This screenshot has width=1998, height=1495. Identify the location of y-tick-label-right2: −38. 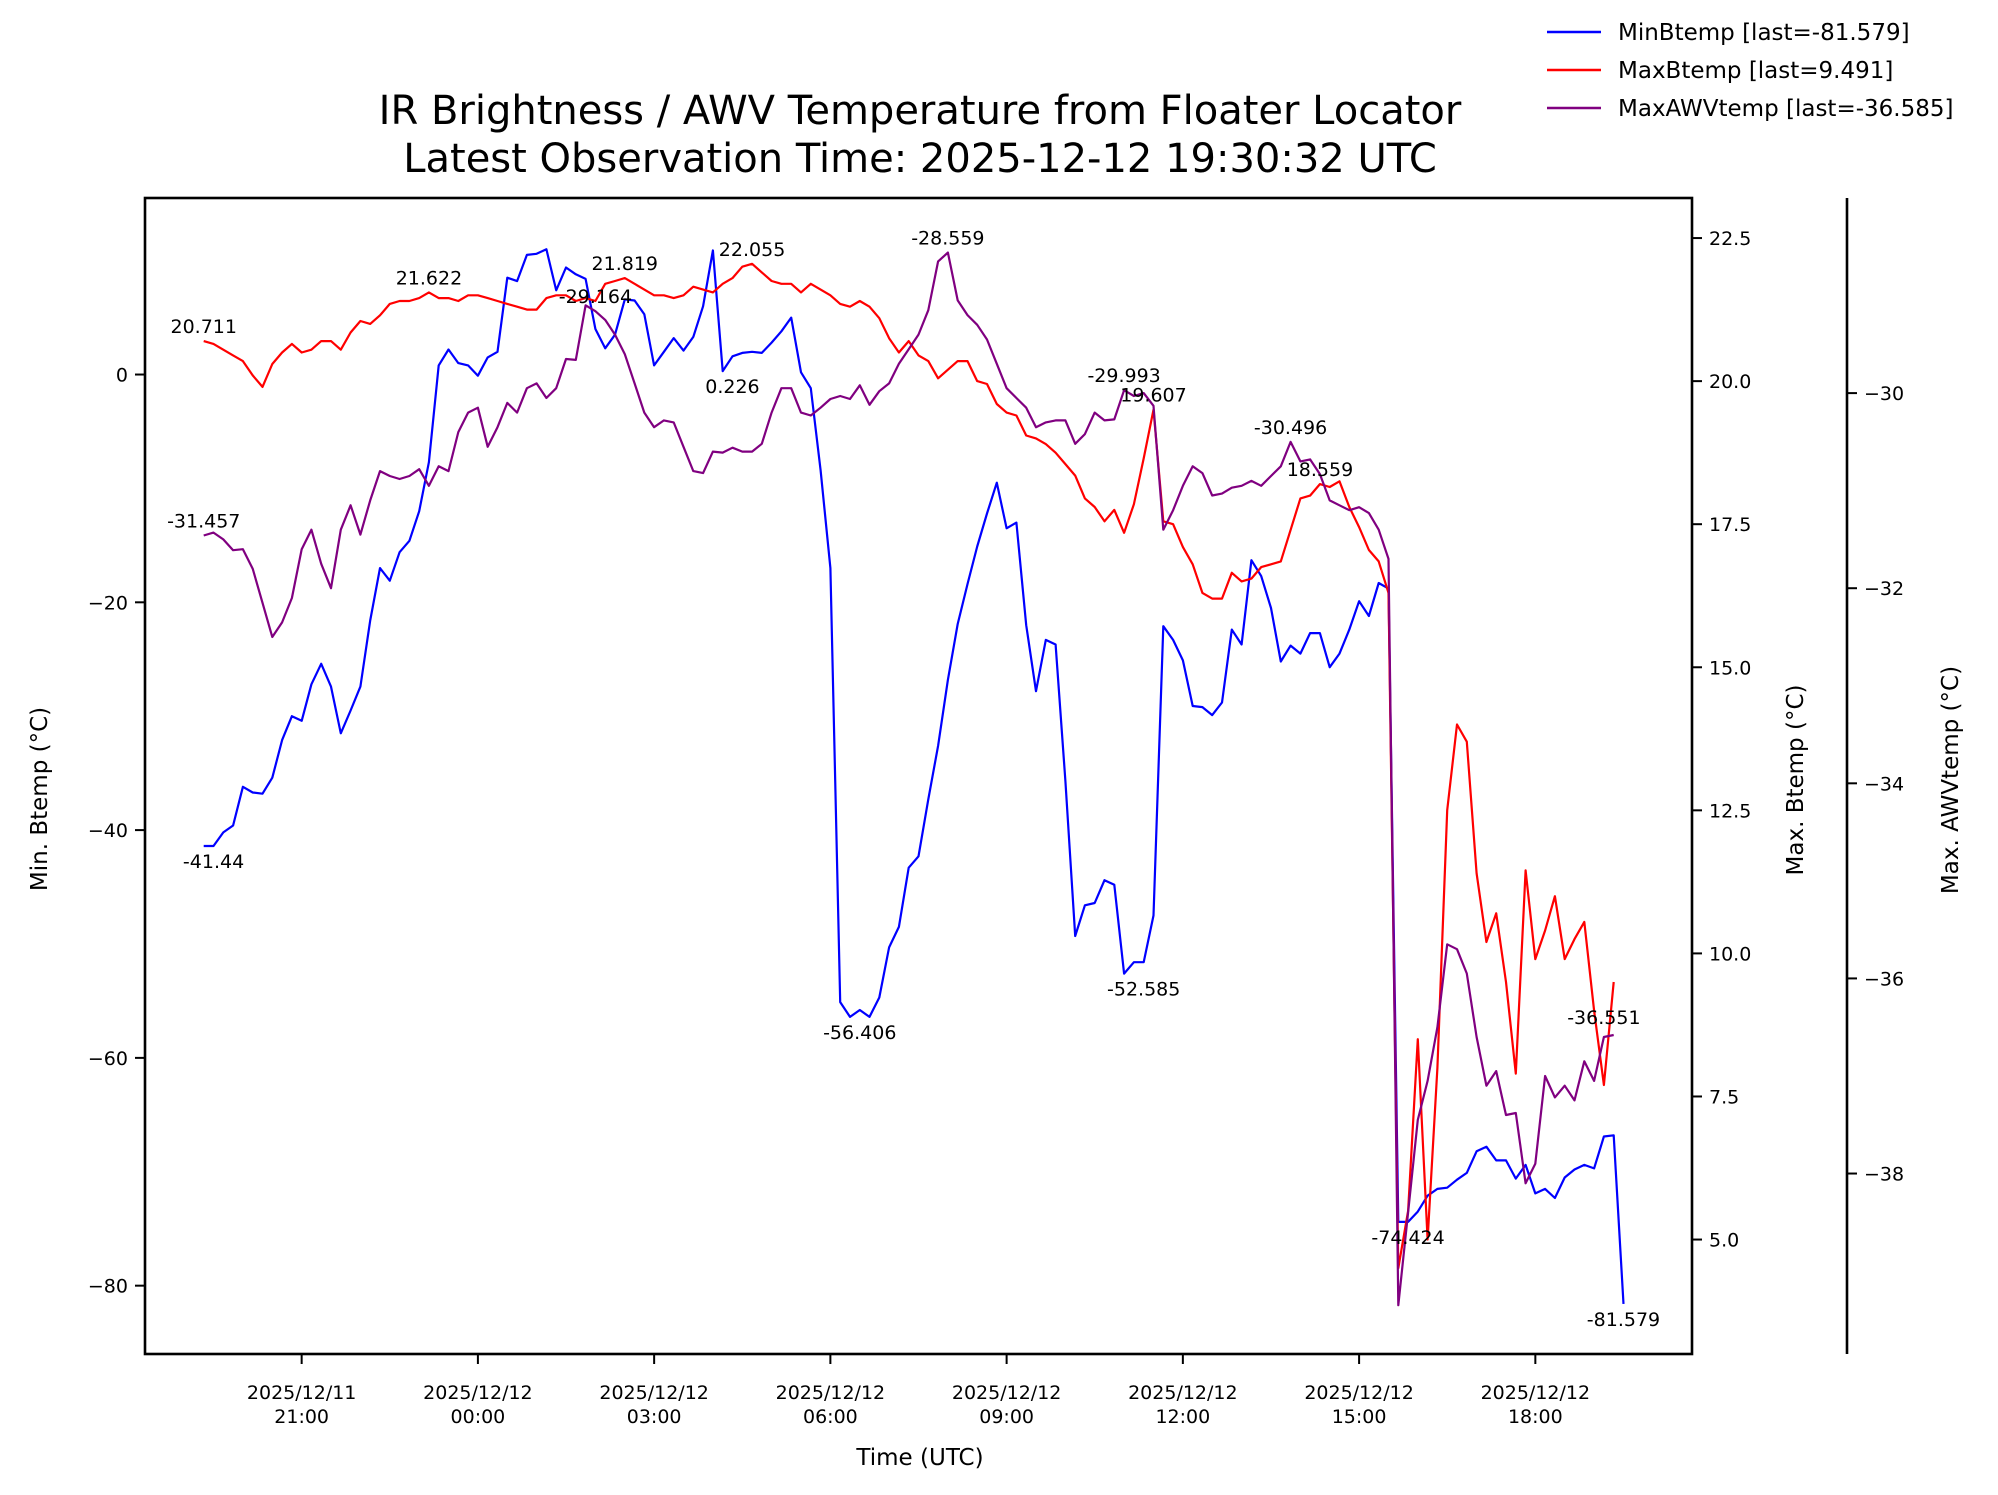
(1884, 1175).